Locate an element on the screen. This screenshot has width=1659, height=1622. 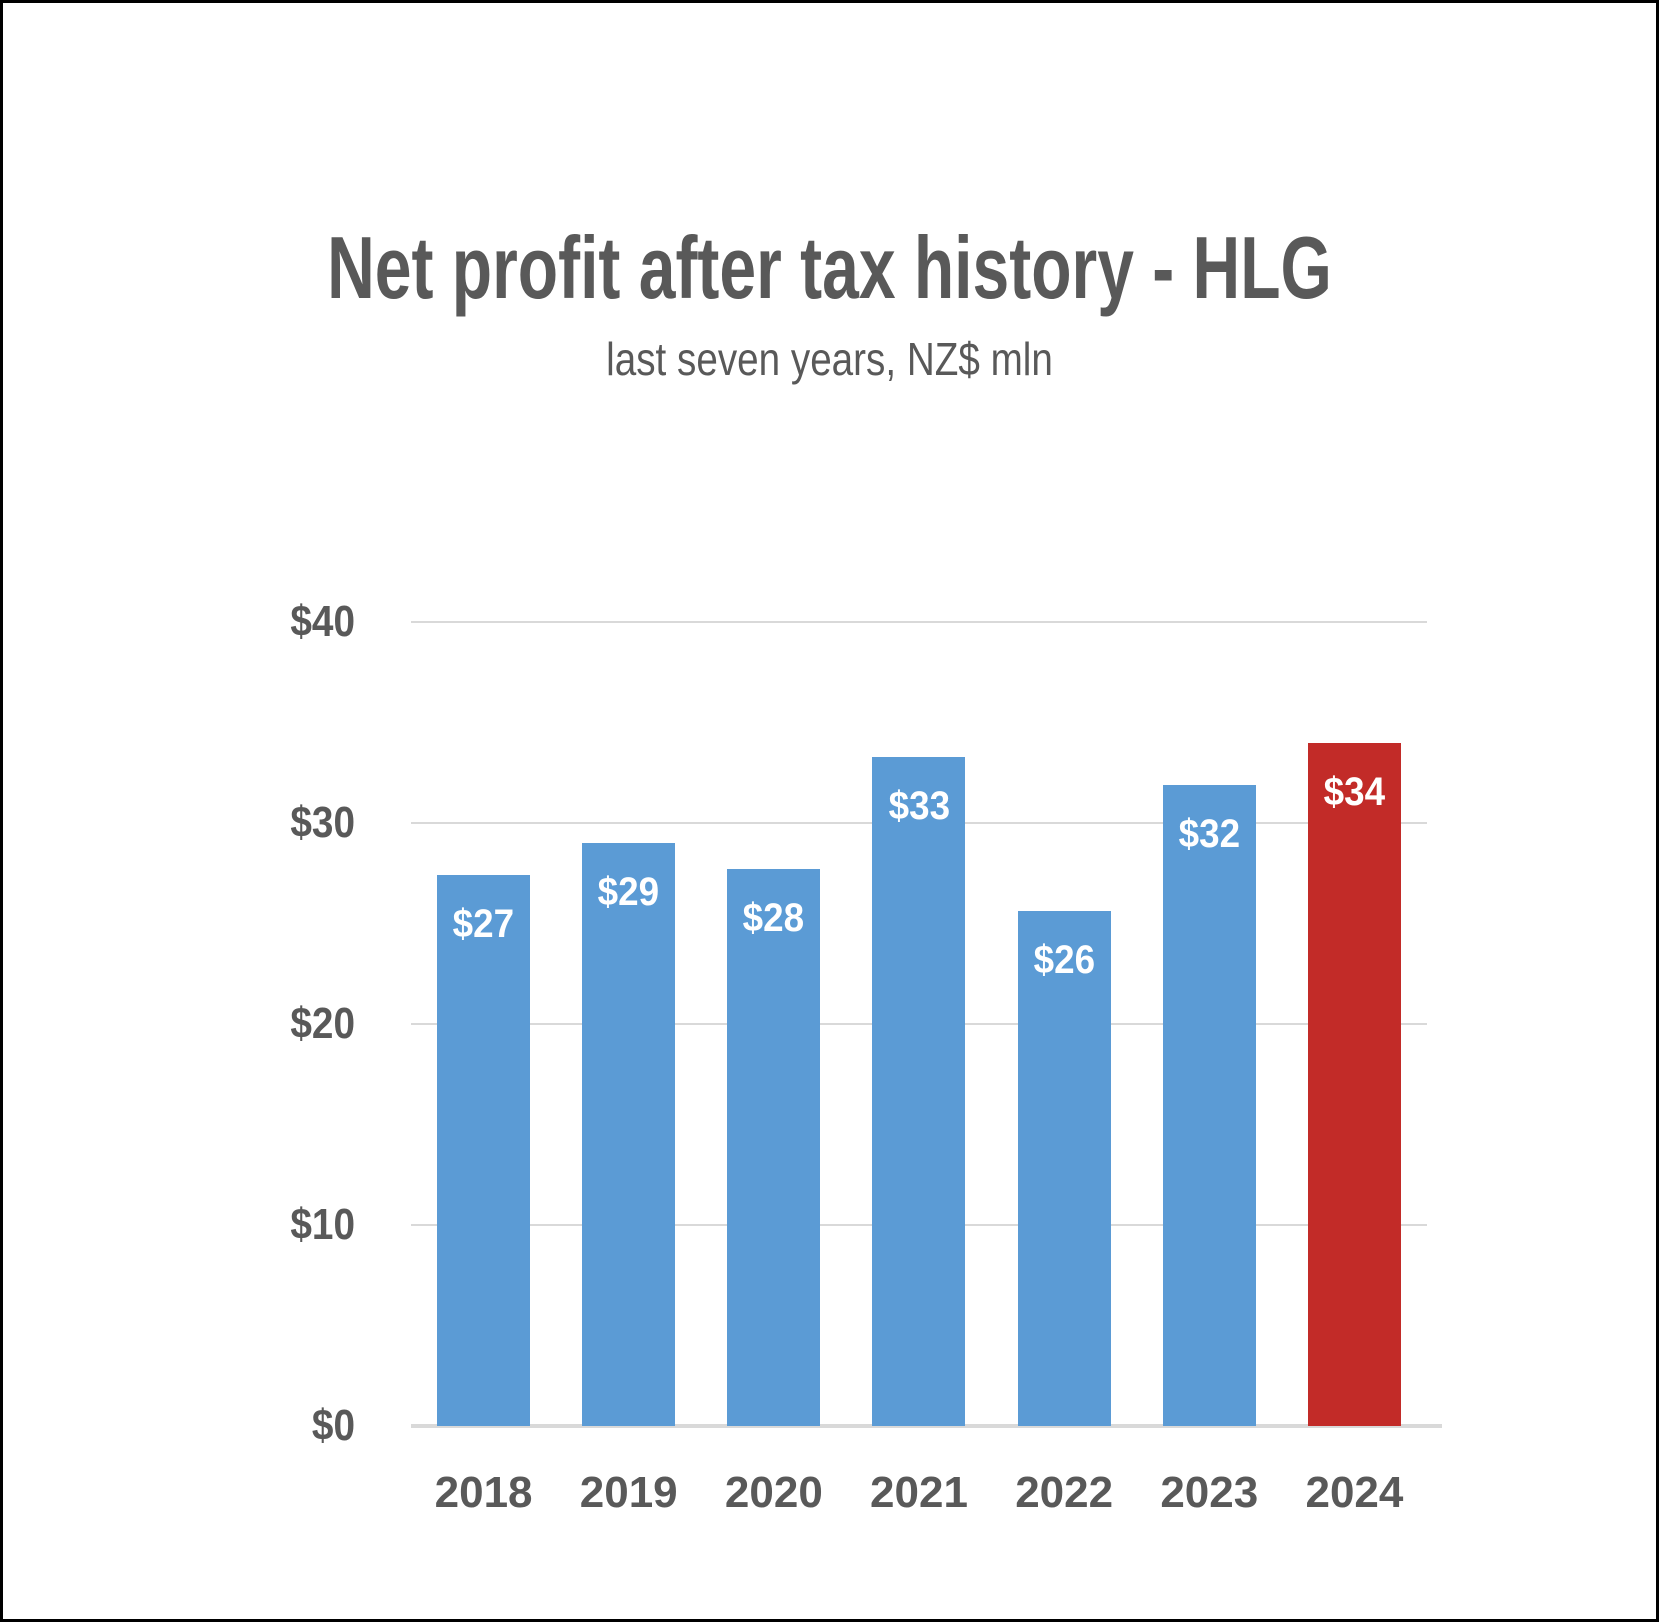
chart-title: Net profit after tax history - HLG is located at coordinates (829, 267).